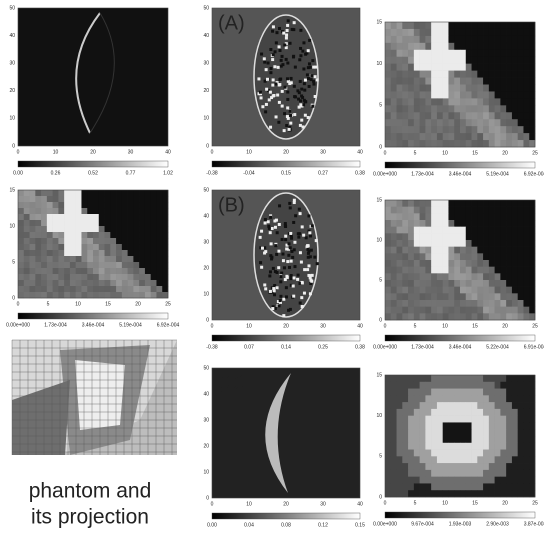 This screenshot has width=544, height=539. Describe the element at coordinates (286, 77) in the screenshot. I see `image-feature` at that location.